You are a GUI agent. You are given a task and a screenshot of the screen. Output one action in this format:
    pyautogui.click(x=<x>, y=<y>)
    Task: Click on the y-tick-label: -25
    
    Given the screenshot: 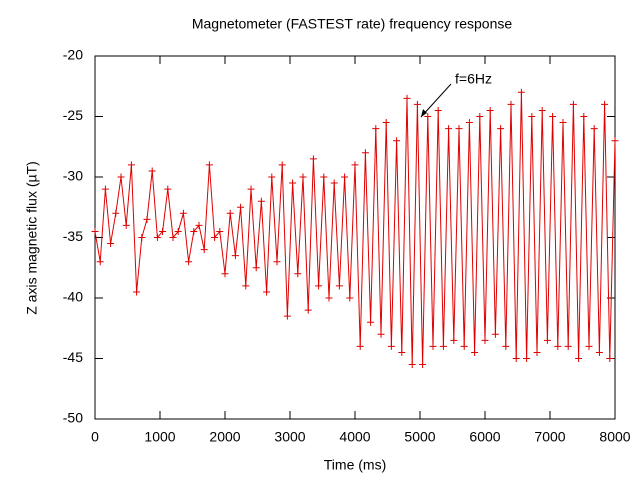 What is the action you would take?
    pyautogui.click(x=73, y=115)
    